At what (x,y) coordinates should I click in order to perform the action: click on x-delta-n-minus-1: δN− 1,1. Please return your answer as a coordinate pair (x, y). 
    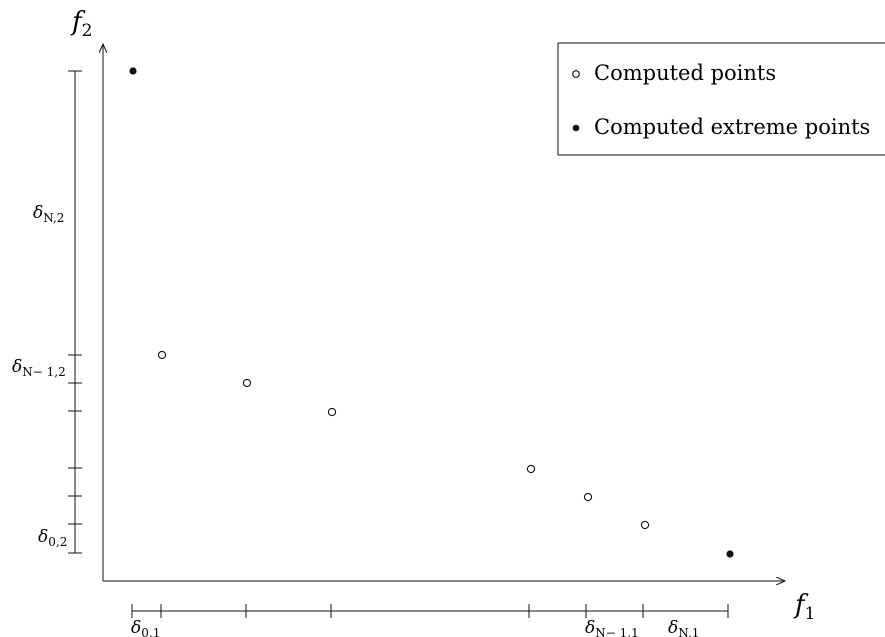
    Looking at the image, I should click on (612, 627).